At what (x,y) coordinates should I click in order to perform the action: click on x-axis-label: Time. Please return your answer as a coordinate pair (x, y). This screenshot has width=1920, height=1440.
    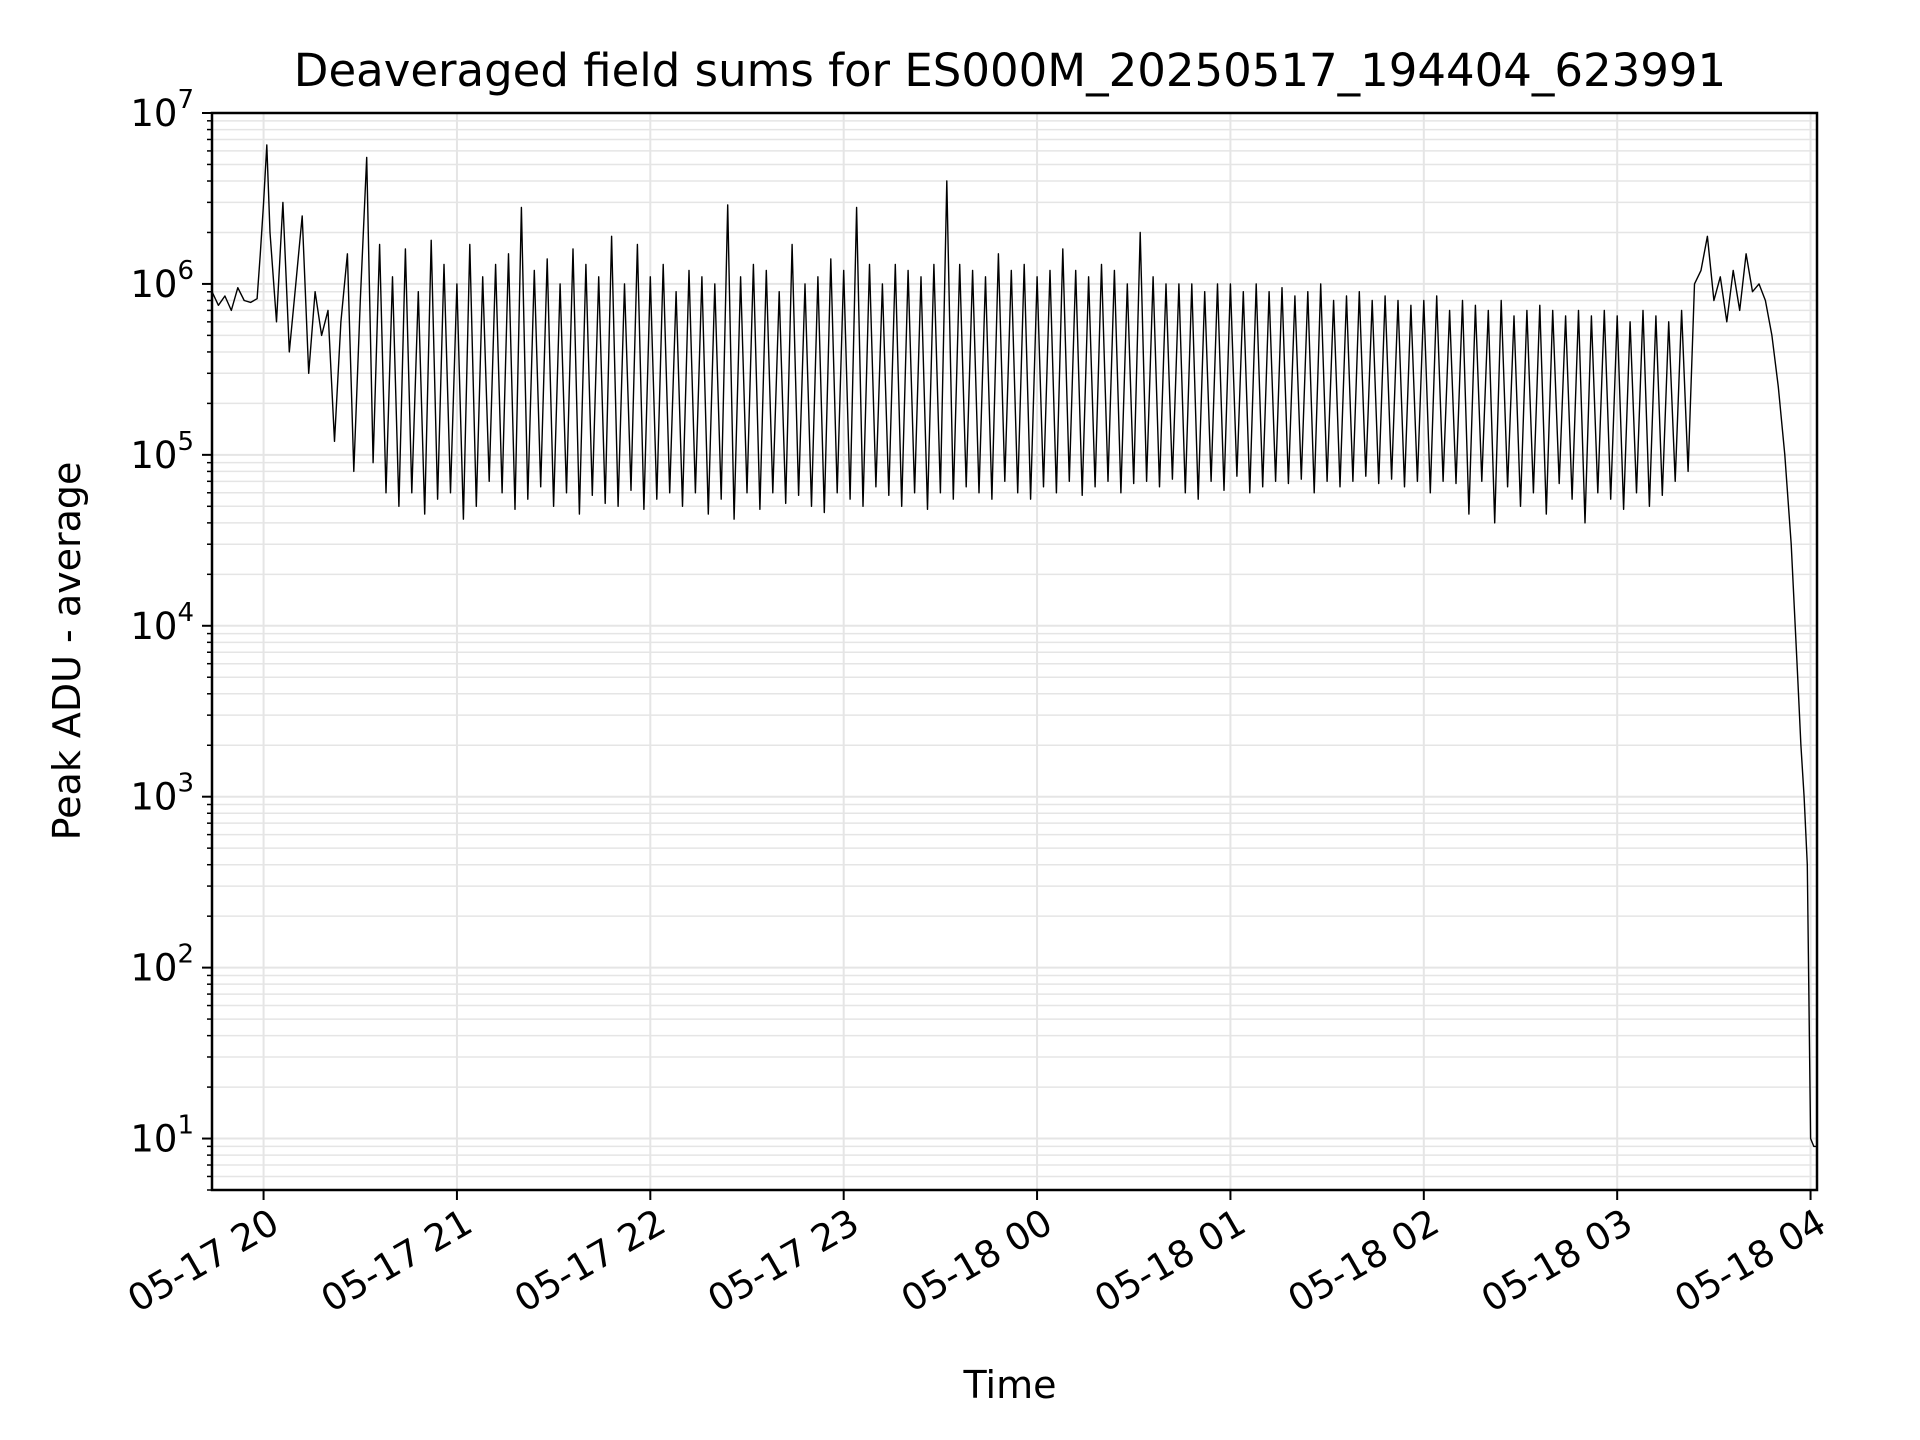
    Looking at the image, I should click on (1010, 1385).